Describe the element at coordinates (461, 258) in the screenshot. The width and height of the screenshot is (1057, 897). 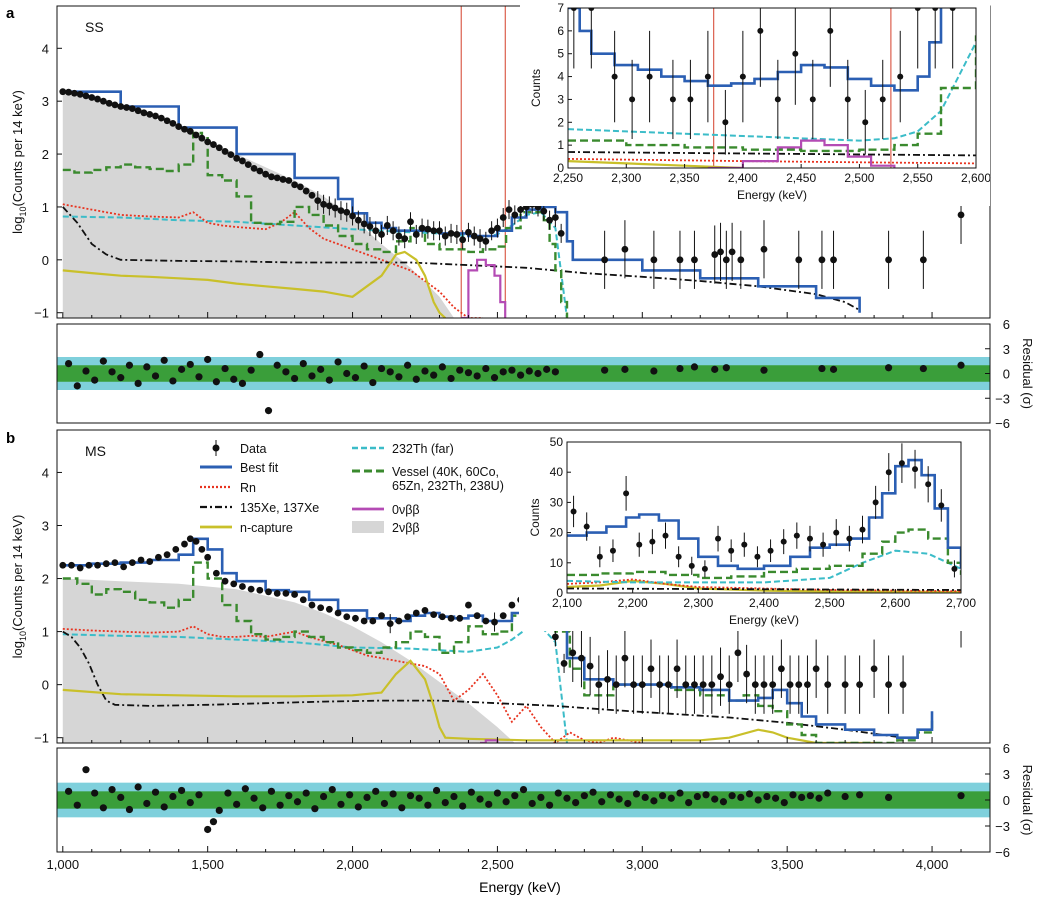
I see `series-135xe-137xe-line` at that location.